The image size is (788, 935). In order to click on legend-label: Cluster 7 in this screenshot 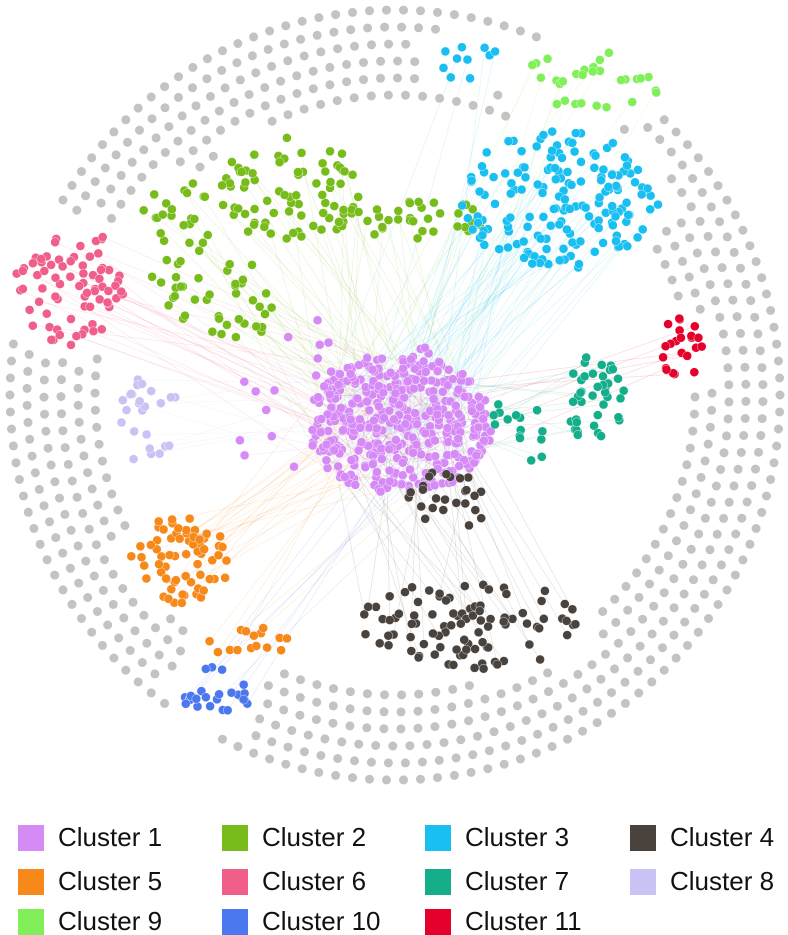, I will do `click(517, 881)`.